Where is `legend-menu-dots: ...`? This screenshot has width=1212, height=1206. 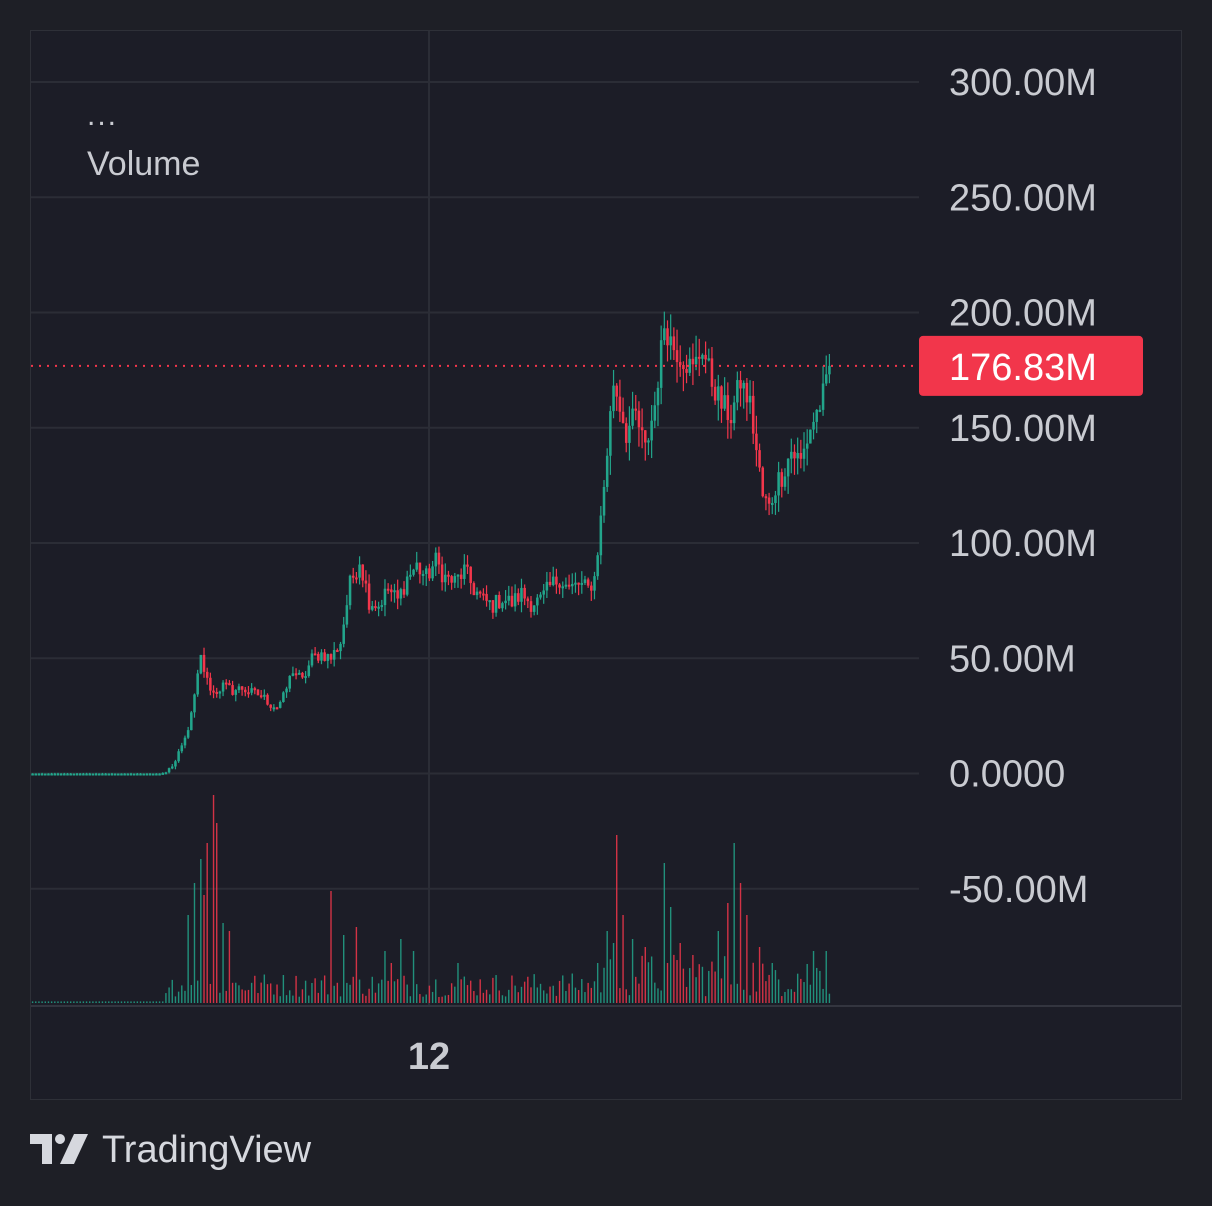
legend-menu-dots: ... is located at coordinates (103, 115).